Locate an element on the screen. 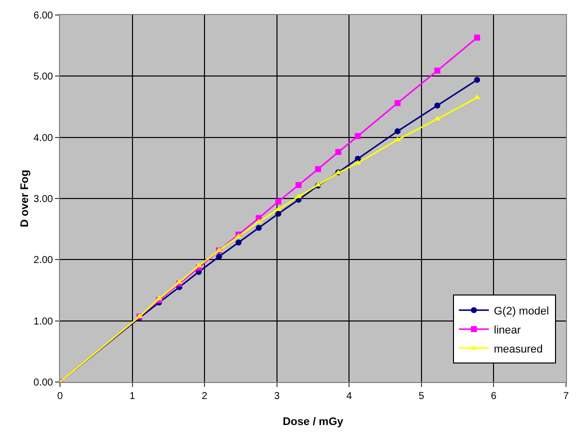  y-tick-label: 5.00 is located at coordinates (44, 77).